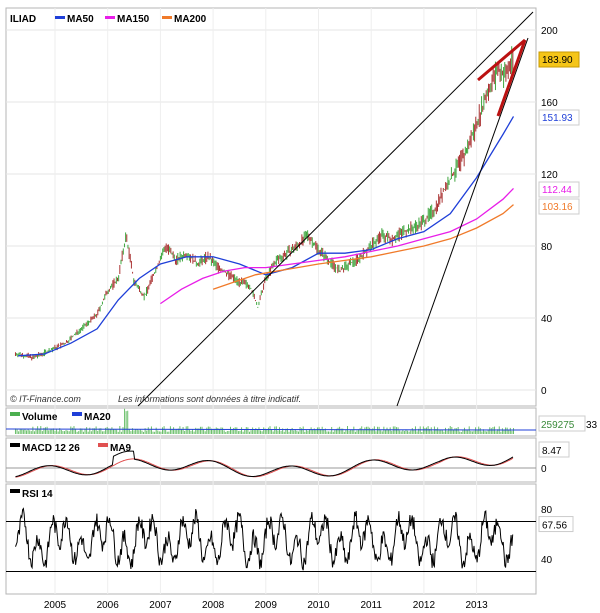 The width and height of the screenshot is (600, 613). Describe the element at coordinates (213, 605) in the screenshot. I see `x-tick-label: 2008` at that location.